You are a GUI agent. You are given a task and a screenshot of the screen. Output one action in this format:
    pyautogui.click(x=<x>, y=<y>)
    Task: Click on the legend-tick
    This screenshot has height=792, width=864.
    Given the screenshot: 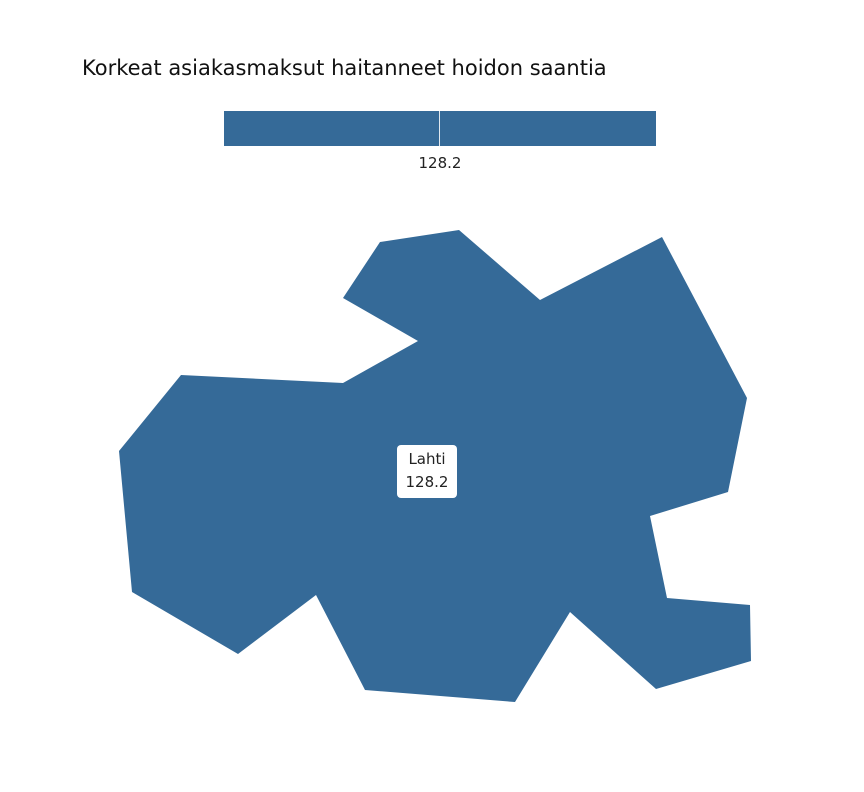 What is the action you would take?
    pyautogui.click(x=439, y=128)
    